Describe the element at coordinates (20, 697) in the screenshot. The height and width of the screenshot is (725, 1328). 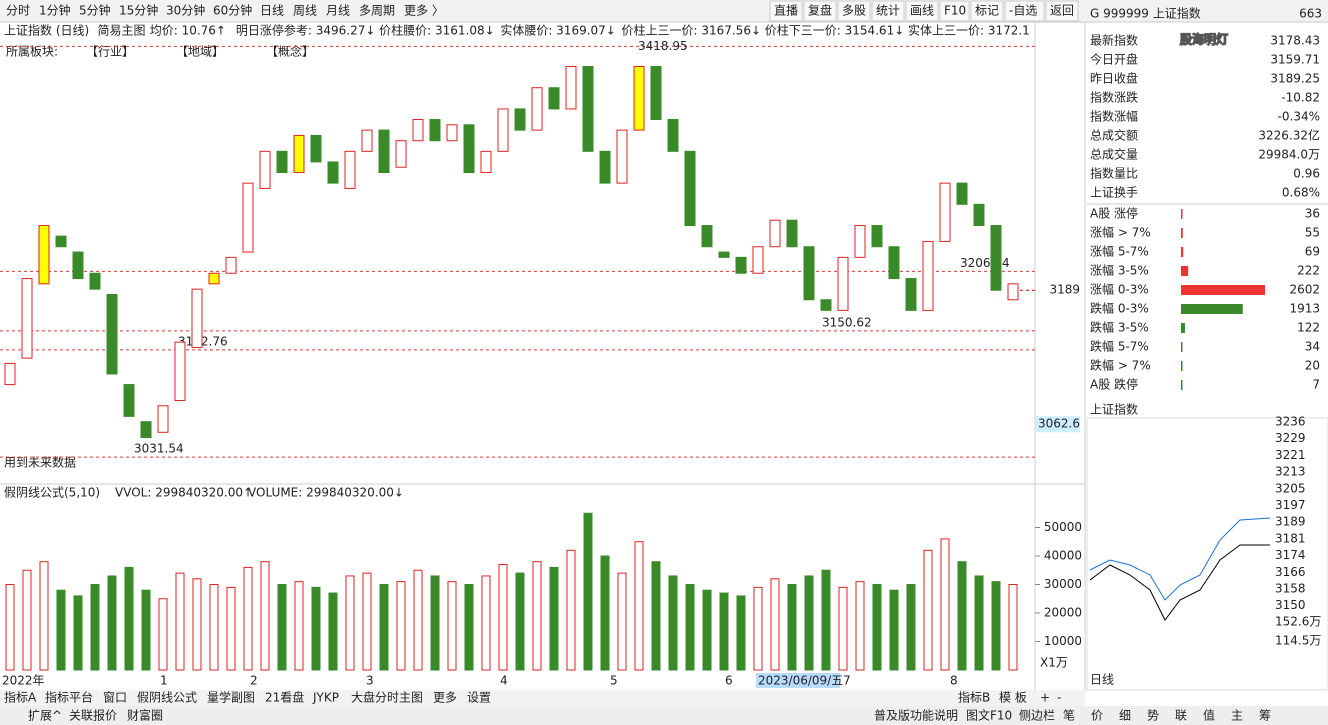
I see `bottom-tab: 指标A` at that location.